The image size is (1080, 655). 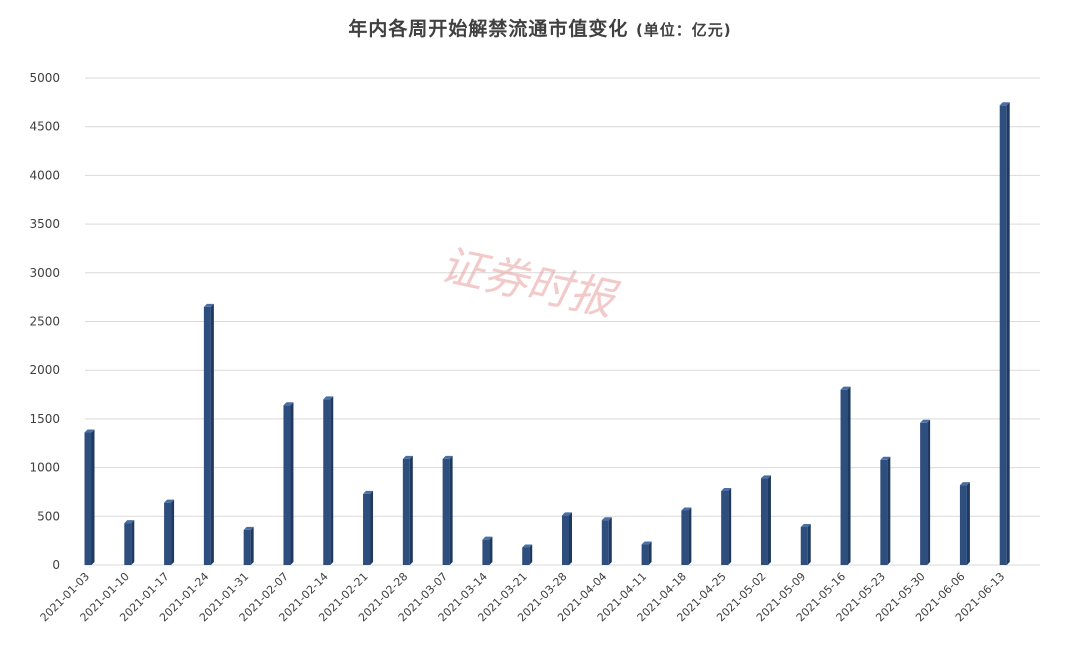 I want to click on y-tick-label: 4500, so click(x=44, y=127).